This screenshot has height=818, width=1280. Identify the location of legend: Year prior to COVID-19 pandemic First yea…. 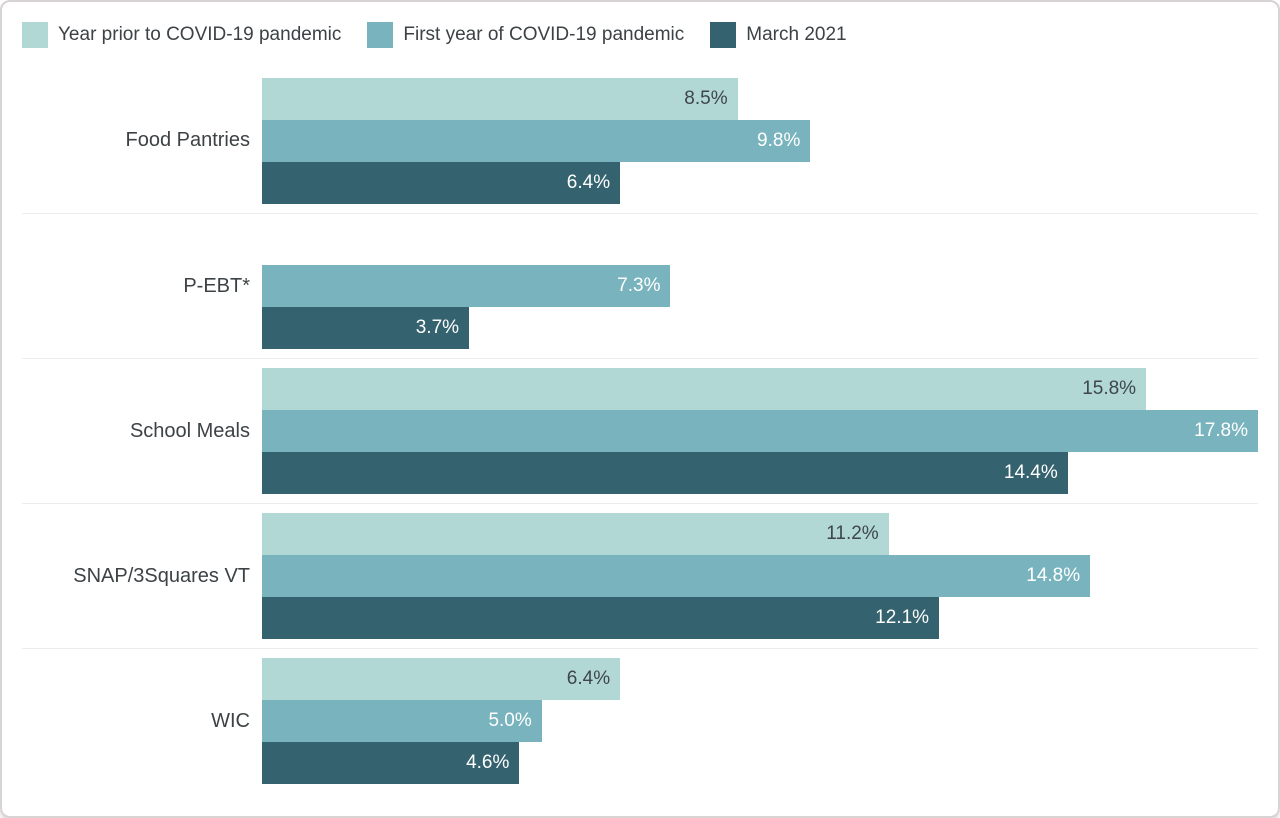
(640, 25).